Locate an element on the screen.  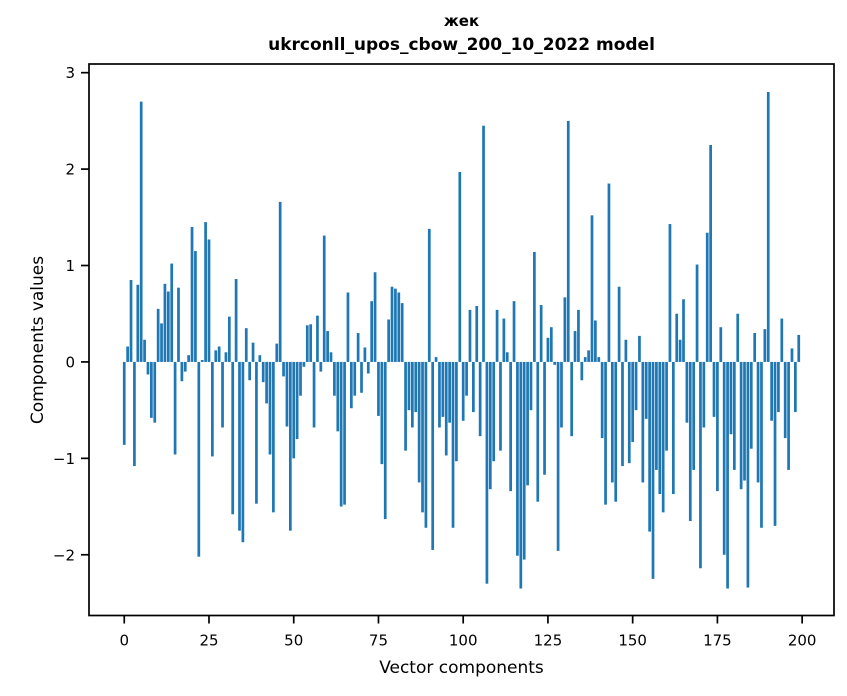
y-tick-label: −1 is located at coordinates (64, 459).